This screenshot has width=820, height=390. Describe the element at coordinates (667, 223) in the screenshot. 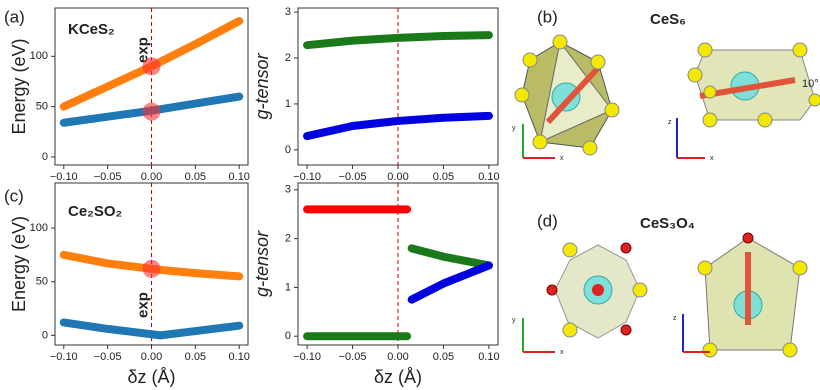

I see `compound: CeS₃O₄` at that location.